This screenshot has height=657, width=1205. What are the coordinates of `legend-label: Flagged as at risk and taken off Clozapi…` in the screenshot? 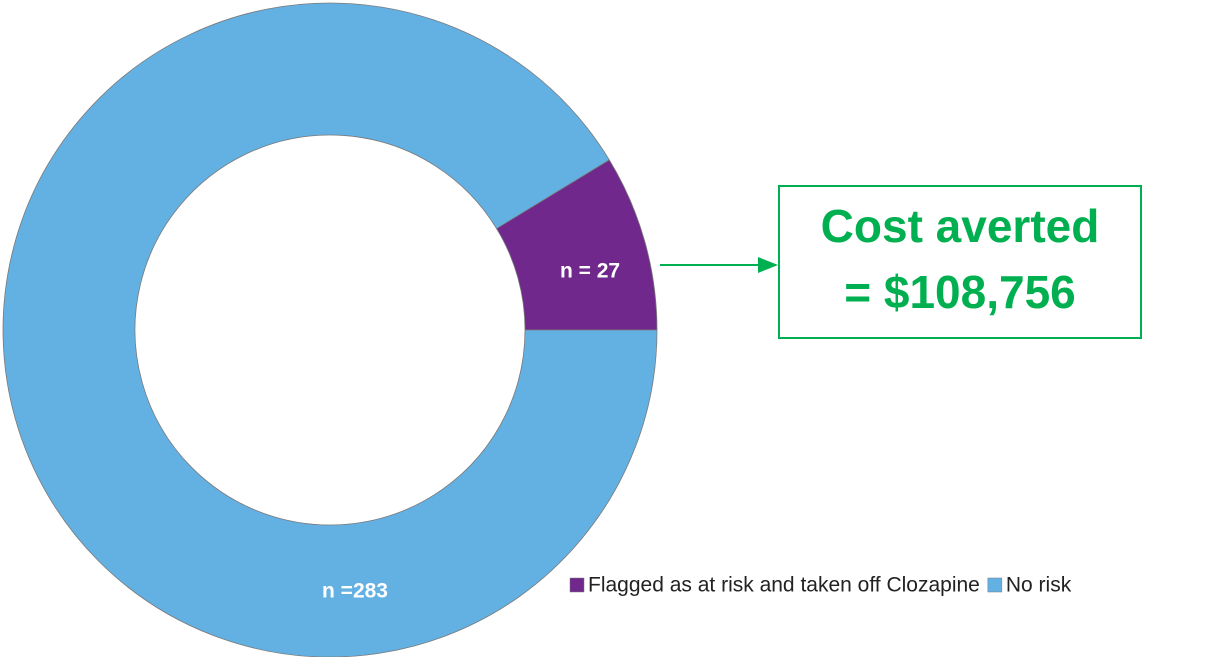 It's located at (784, 585).